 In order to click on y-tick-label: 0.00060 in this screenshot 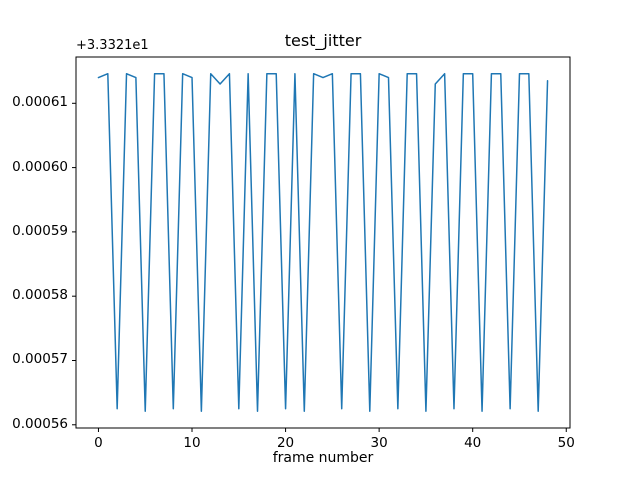, I will do `click(40, 166)`.